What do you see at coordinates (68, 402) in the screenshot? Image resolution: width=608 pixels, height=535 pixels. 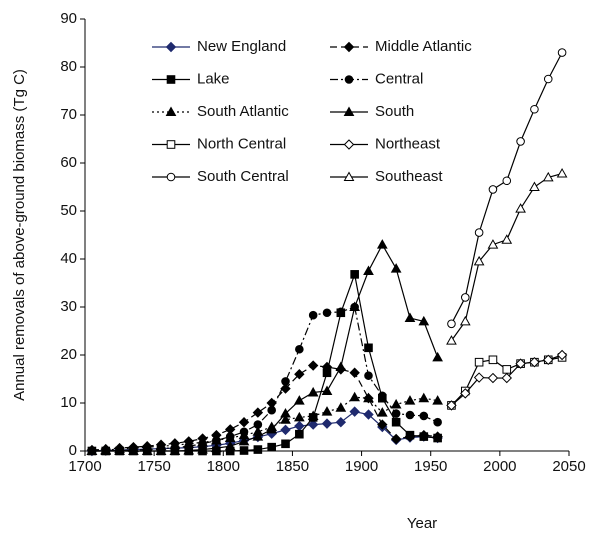 I see `y-tick-label: 10` at bounding box center [68, 402].